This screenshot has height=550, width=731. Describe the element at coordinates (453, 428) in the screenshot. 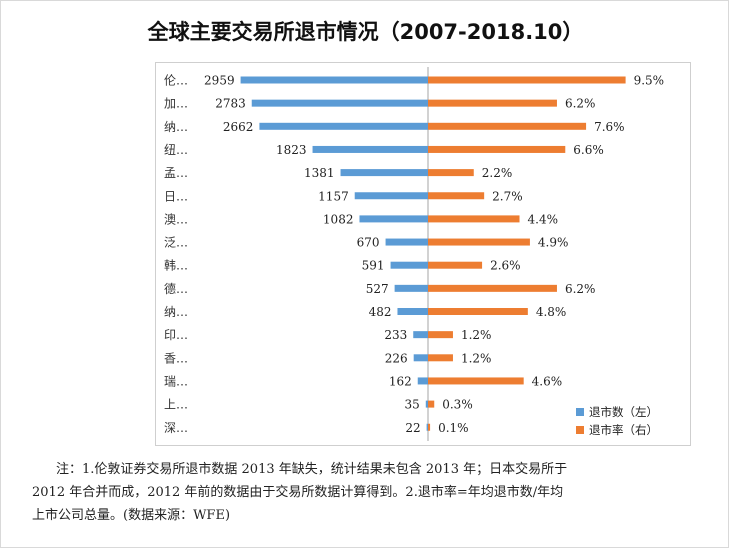

I see `data-label-rate: 0.1%` at that location.